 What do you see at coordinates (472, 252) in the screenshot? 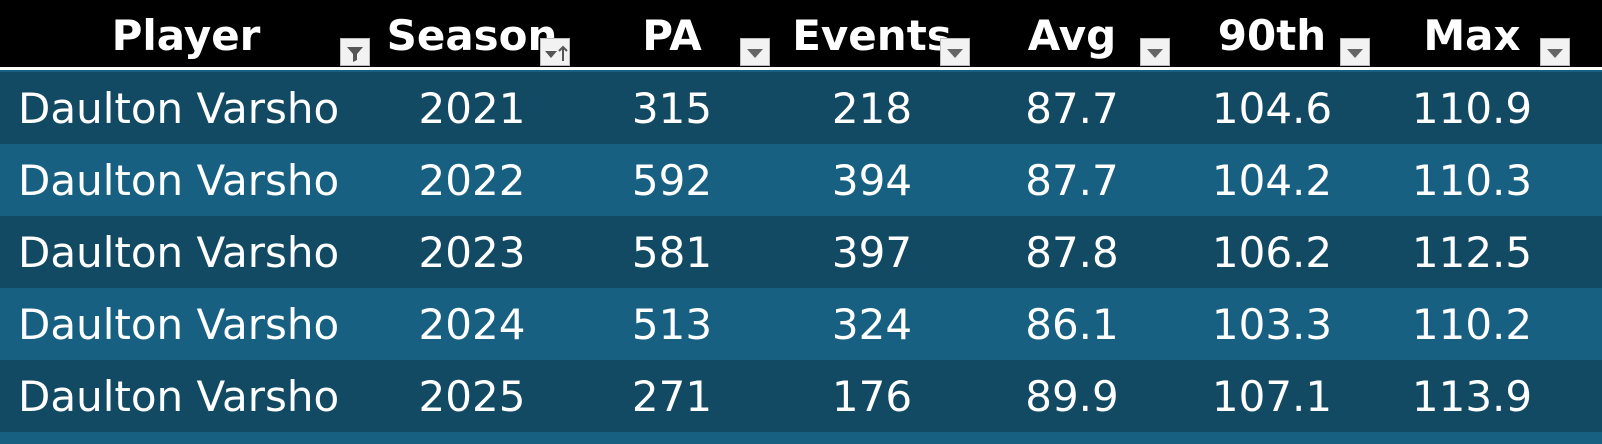
I see `value-cell: 2023` at bounding box center [472, 252].